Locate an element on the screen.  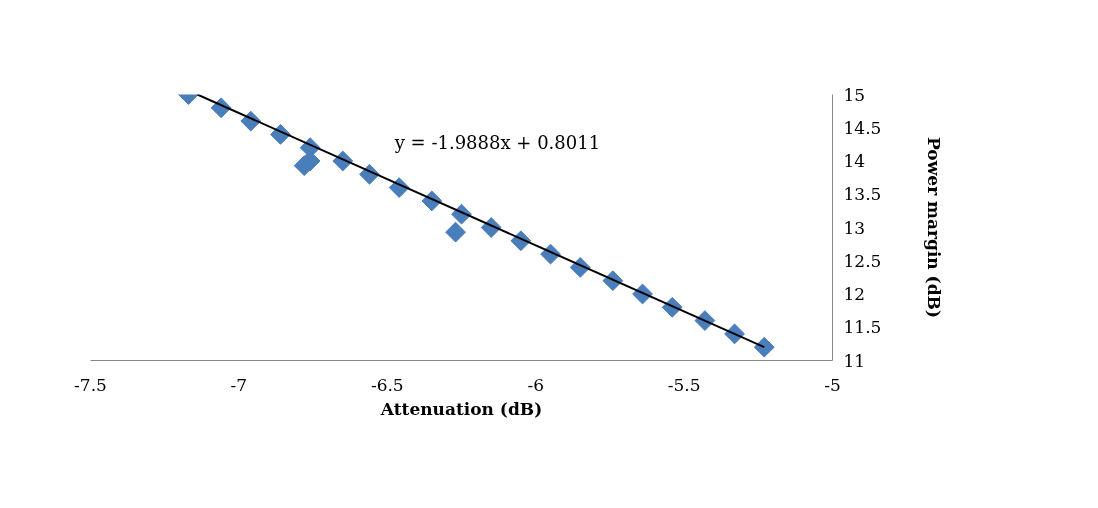
x-tick-label: -5.5 is located at coordinates (684, 384).